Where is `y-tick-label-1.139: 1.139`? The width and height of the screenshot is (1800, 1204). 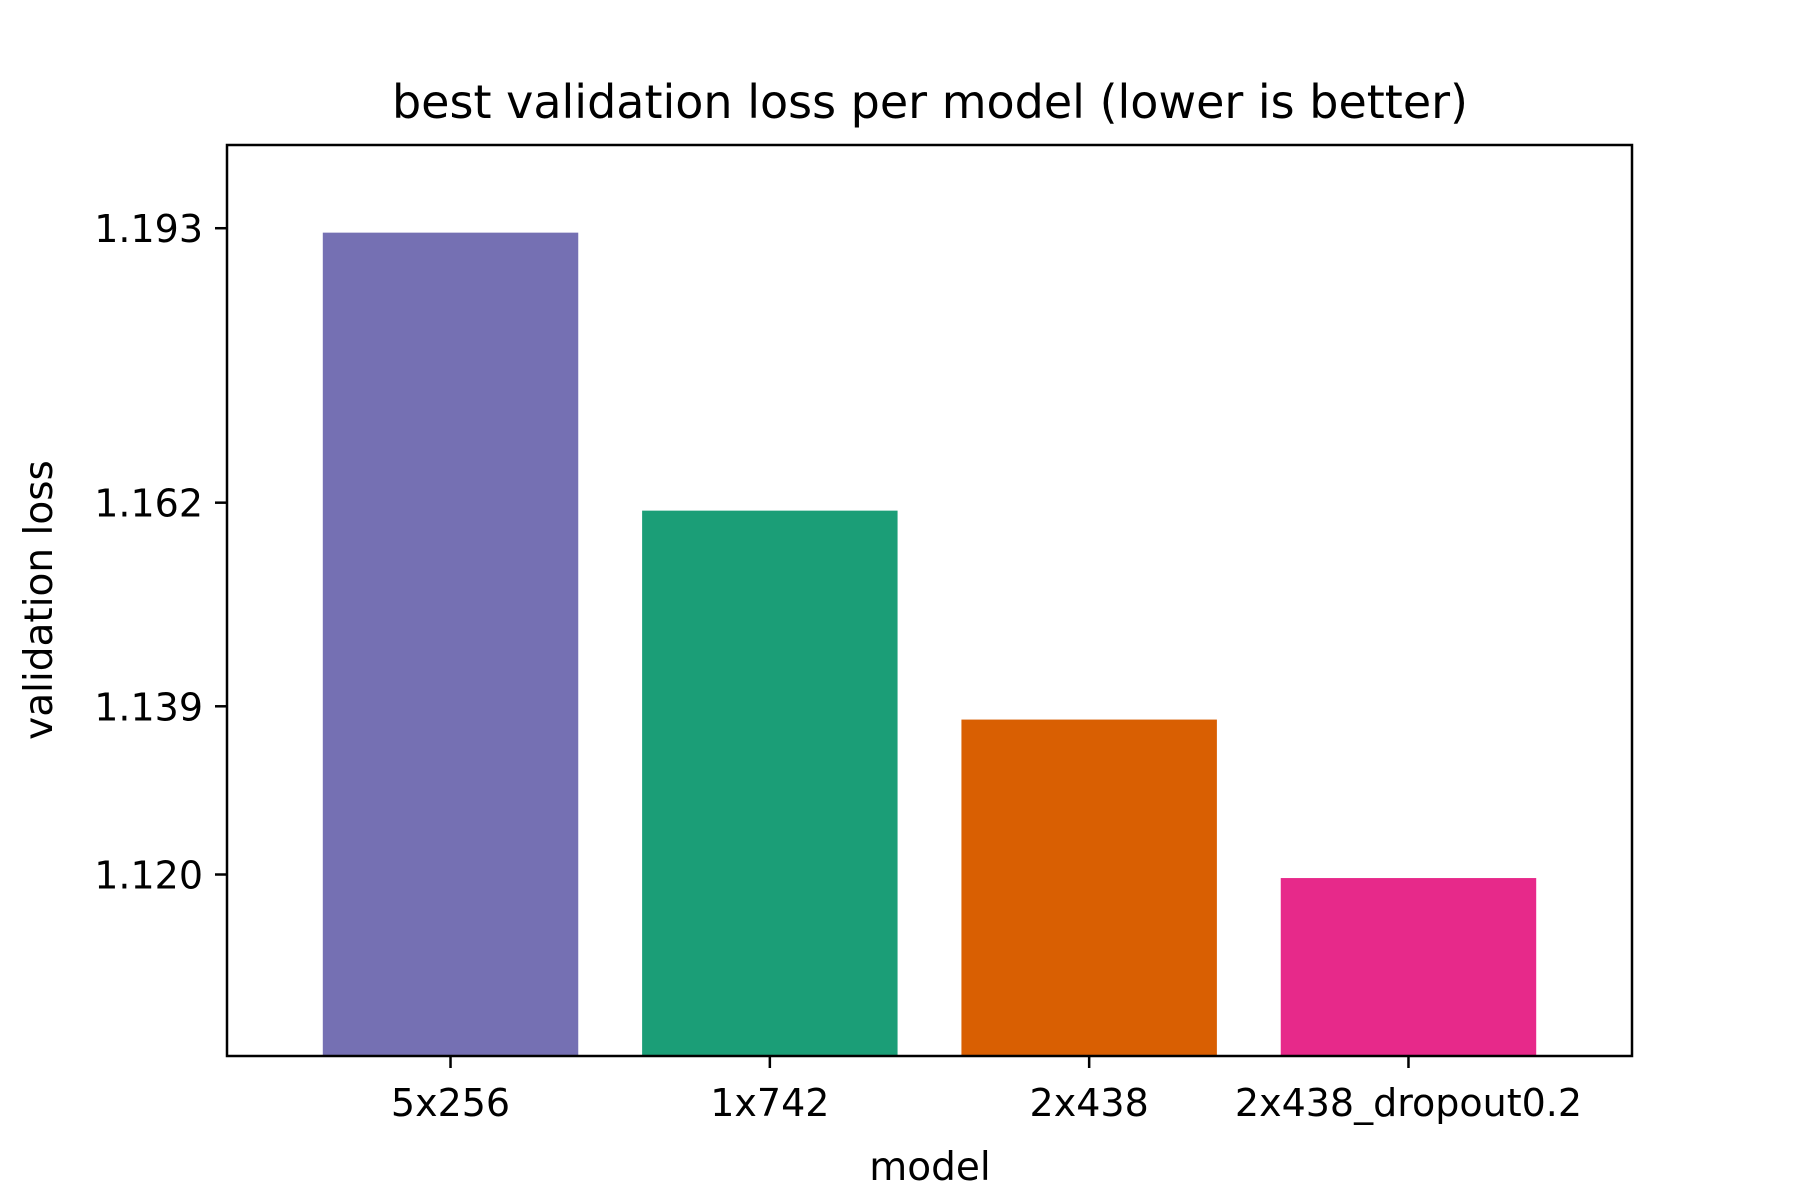
y-tick-label-1.139: 1.139 is located at coordinates (148, 707).